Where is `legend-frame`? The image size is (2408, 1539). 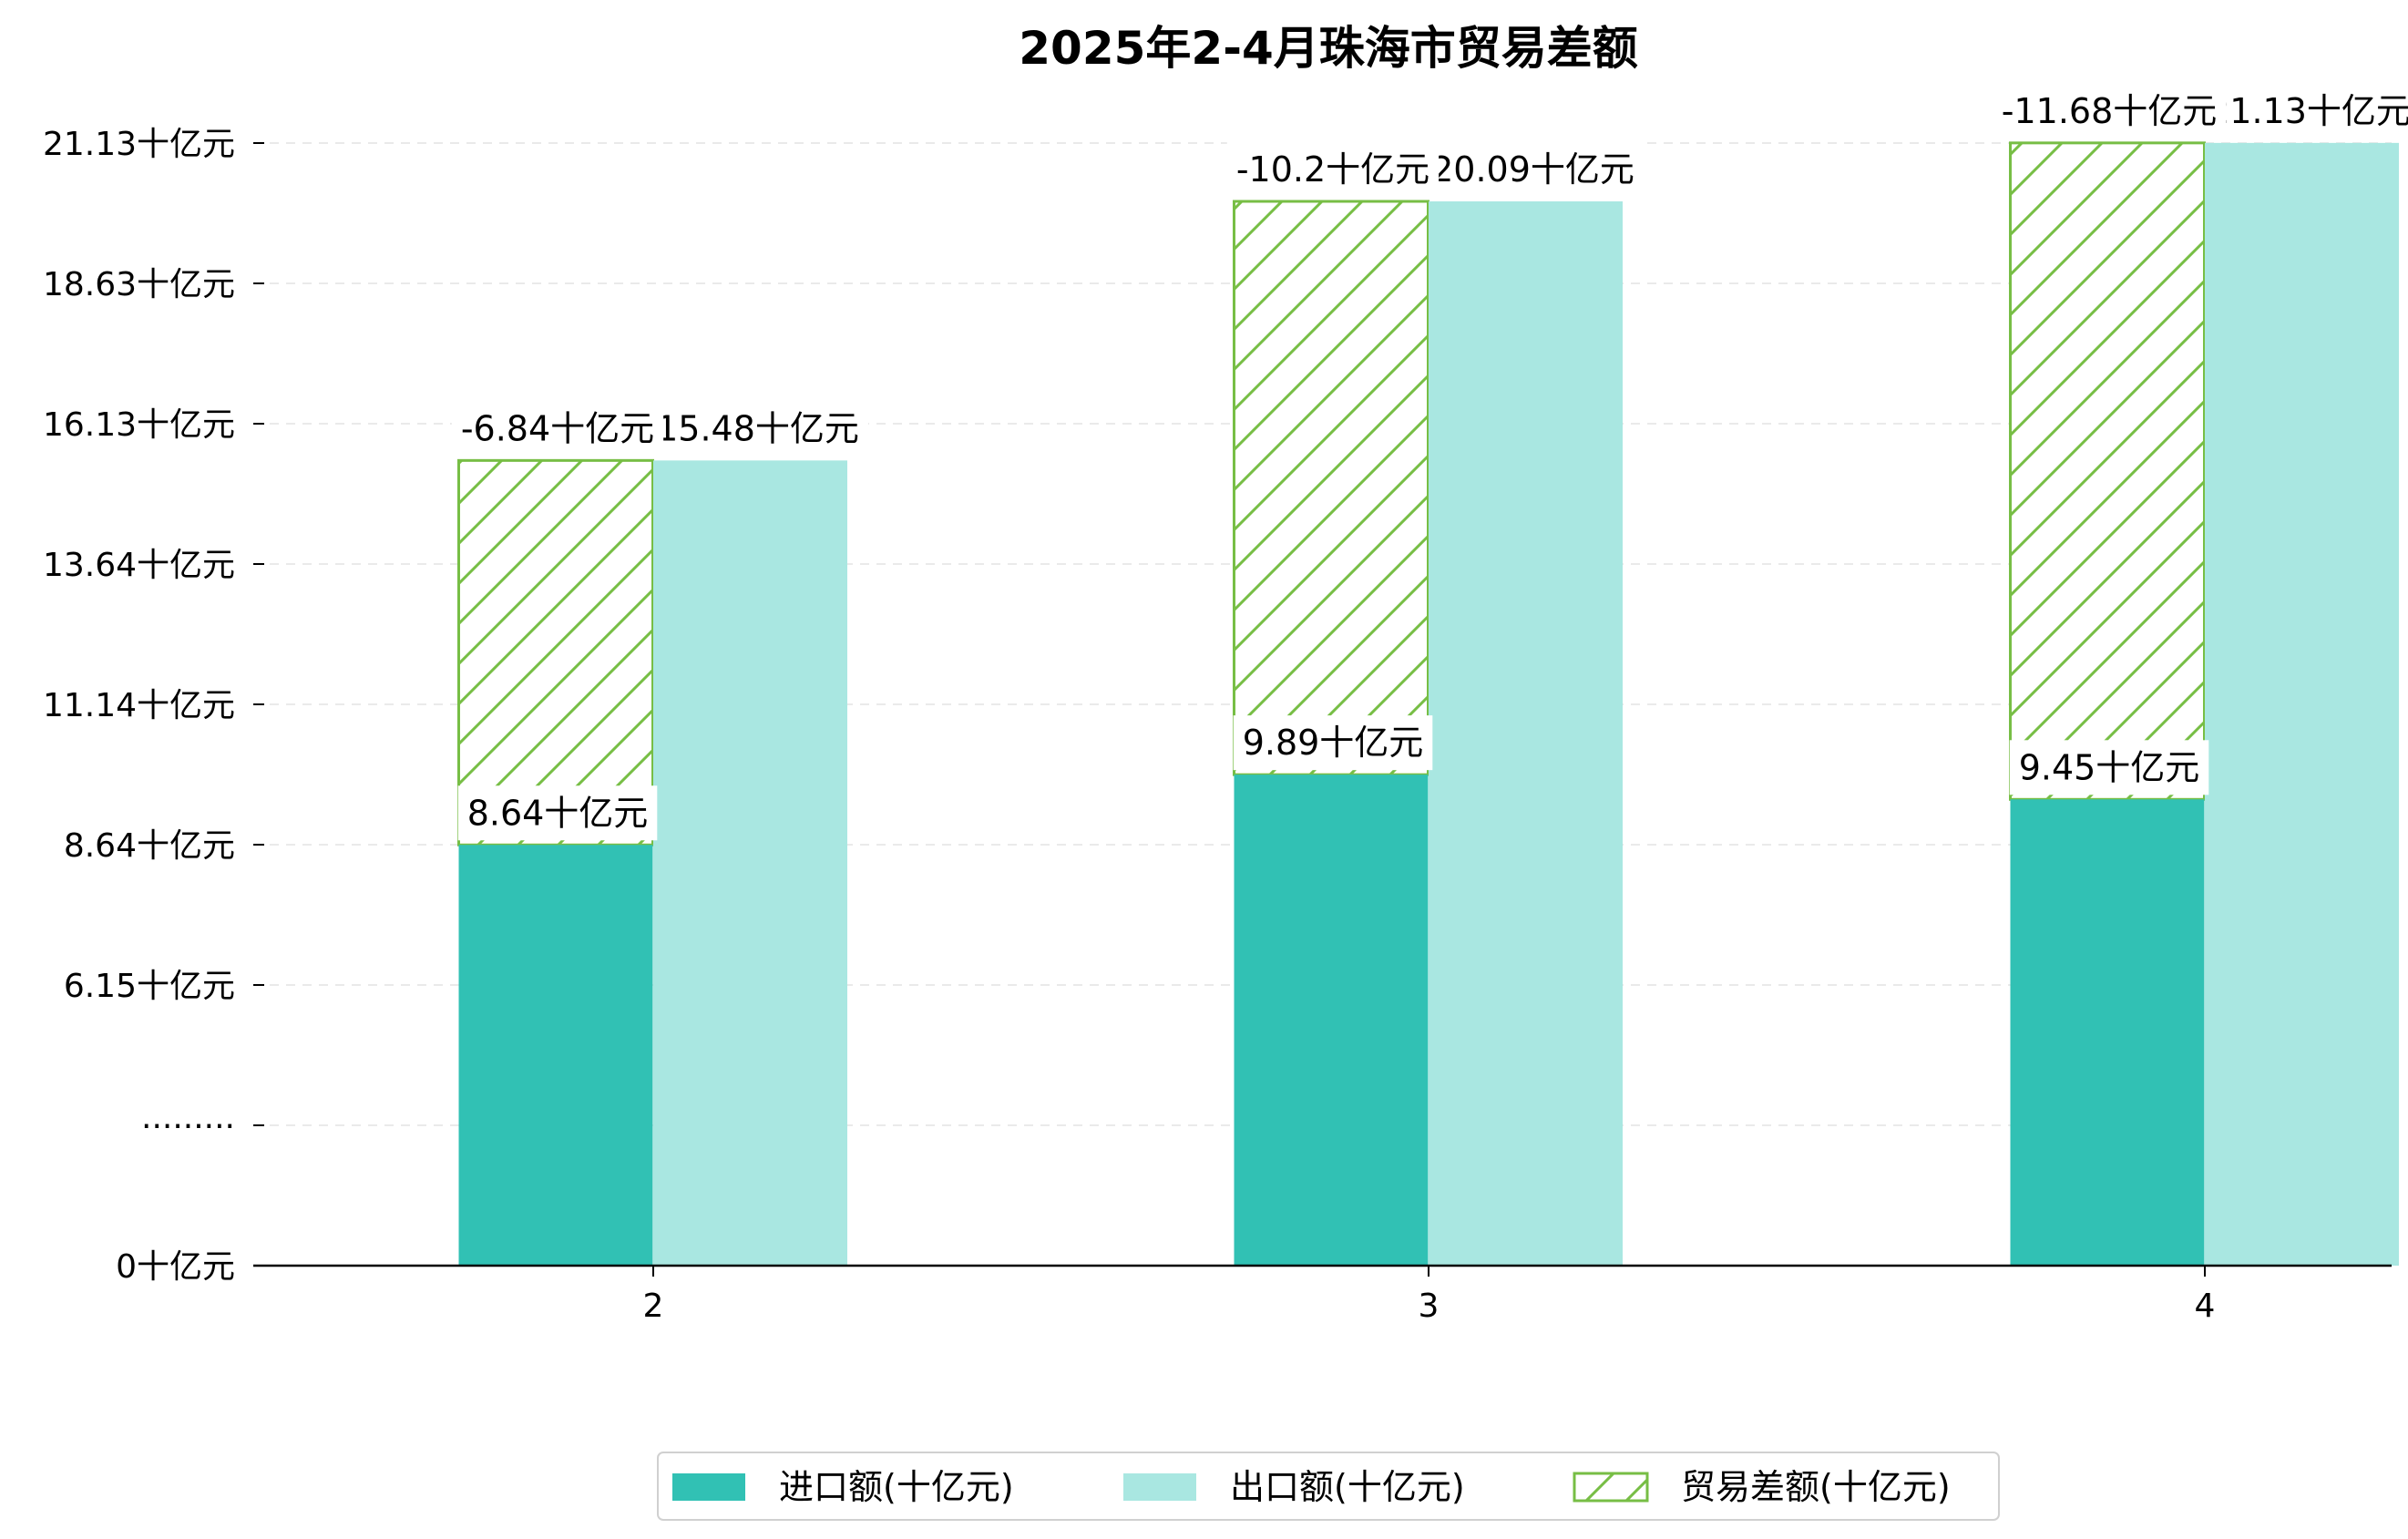
legend-frame is located at coordinates (1328, 1486).